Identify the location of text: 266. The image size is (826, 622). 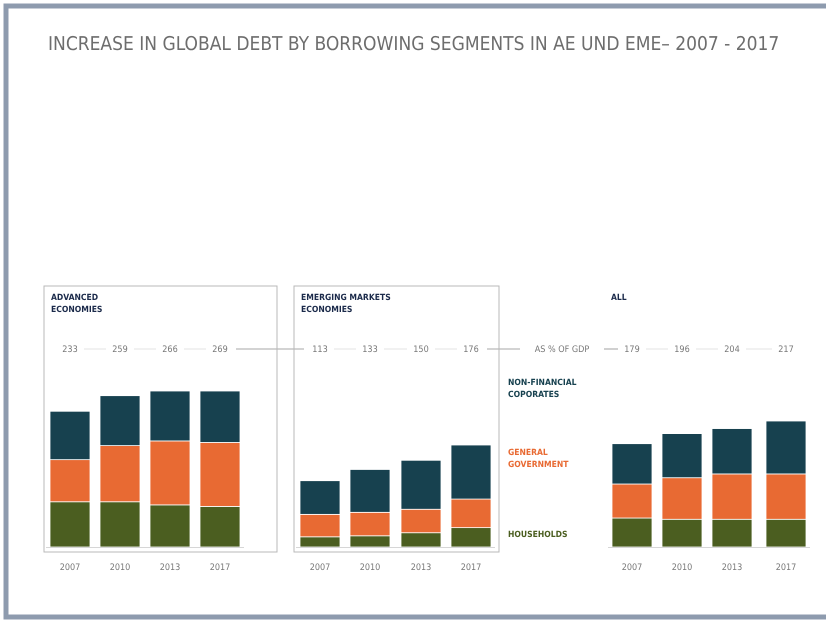
(170, 350).